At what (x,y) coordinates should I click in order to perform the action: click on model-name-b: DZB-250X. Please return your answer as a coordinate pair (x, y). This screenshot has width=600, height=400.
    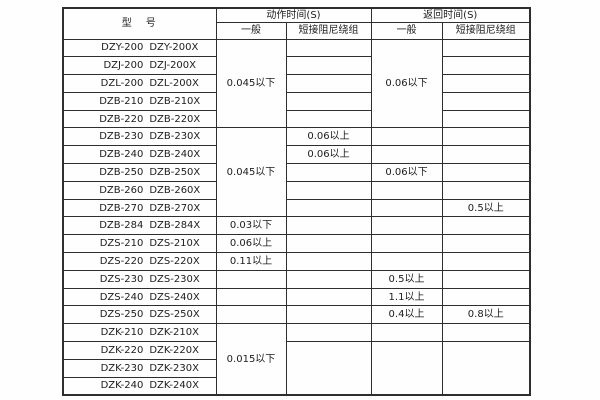
    Looking at the image, I should click on (175, 172).